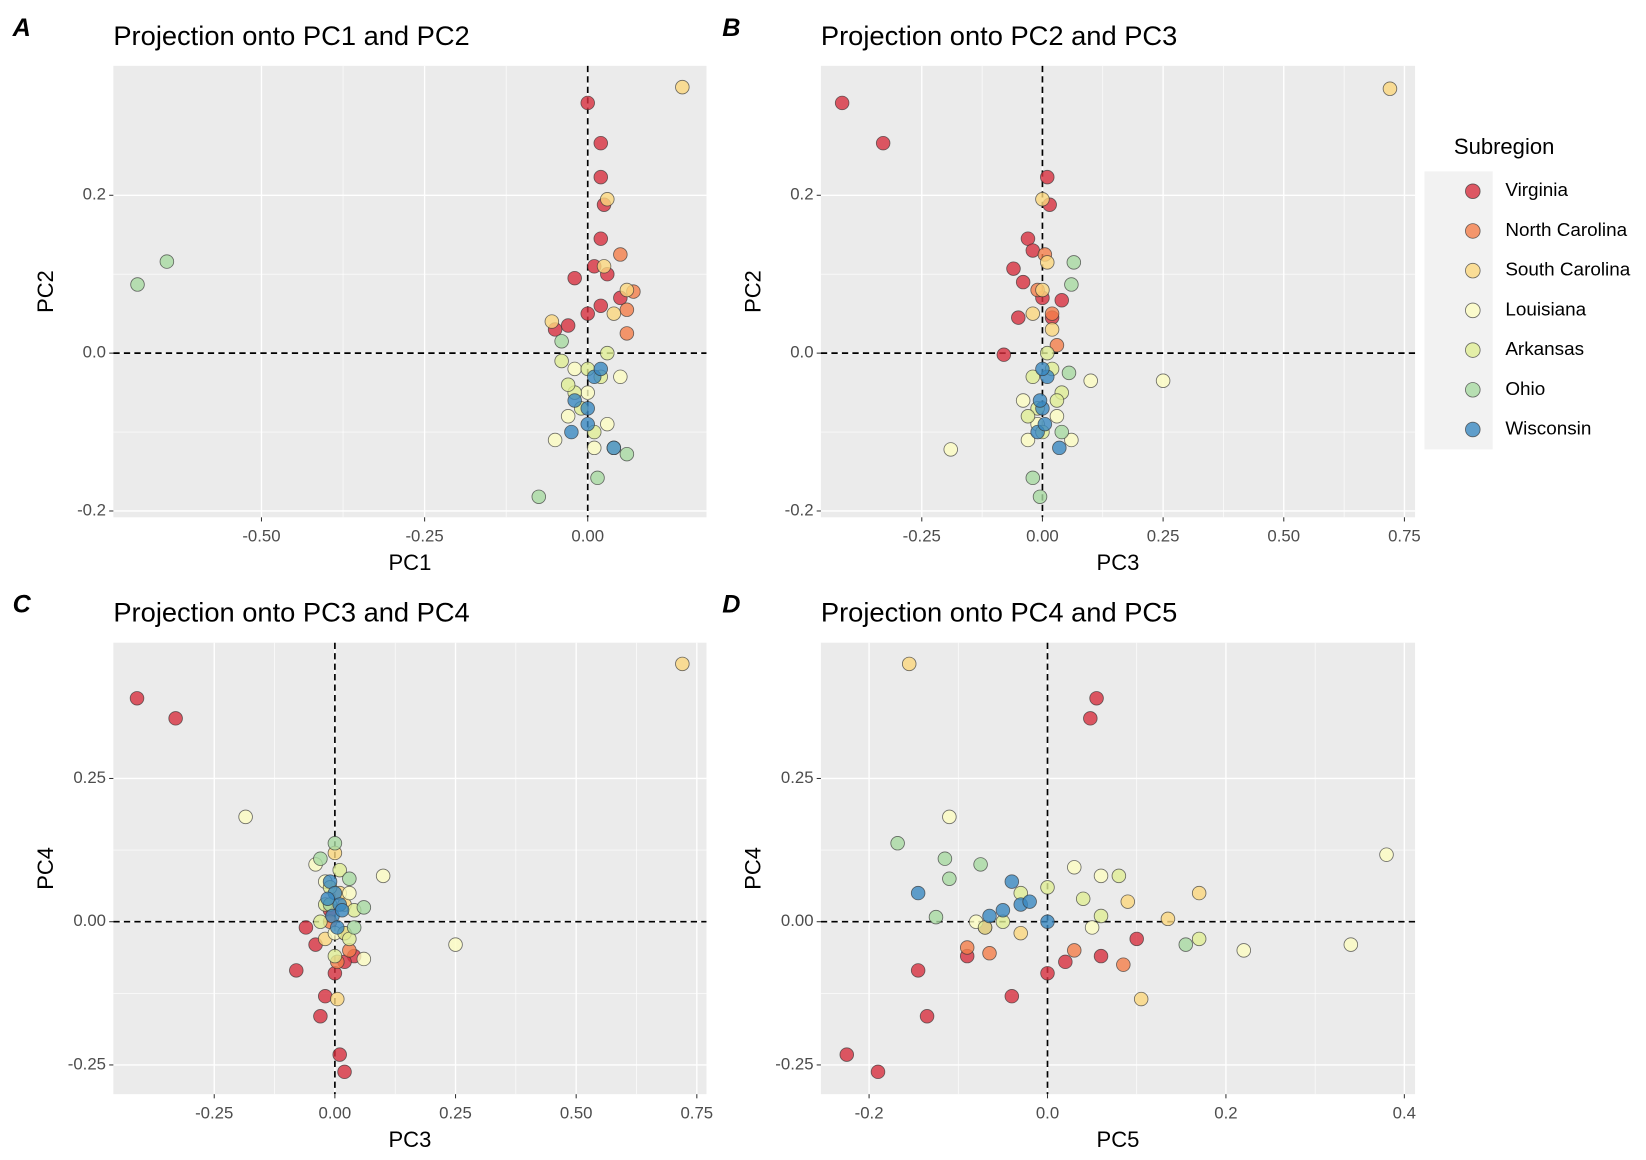 The image size is (1646, 1160). What do you see at coordinates (1566, 229) in the screenshot?
I see `legend-label: North Carolina` at bounding box center [1566, 229].